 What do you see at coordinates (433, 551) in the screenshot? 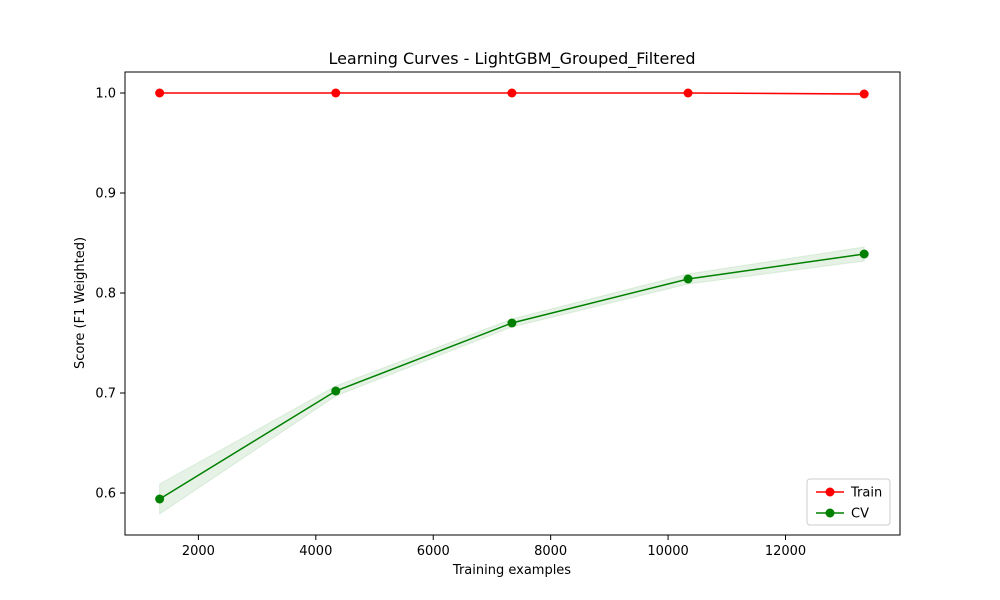
I see `x-tick-label: 6000` at bounding box center [433, 551].